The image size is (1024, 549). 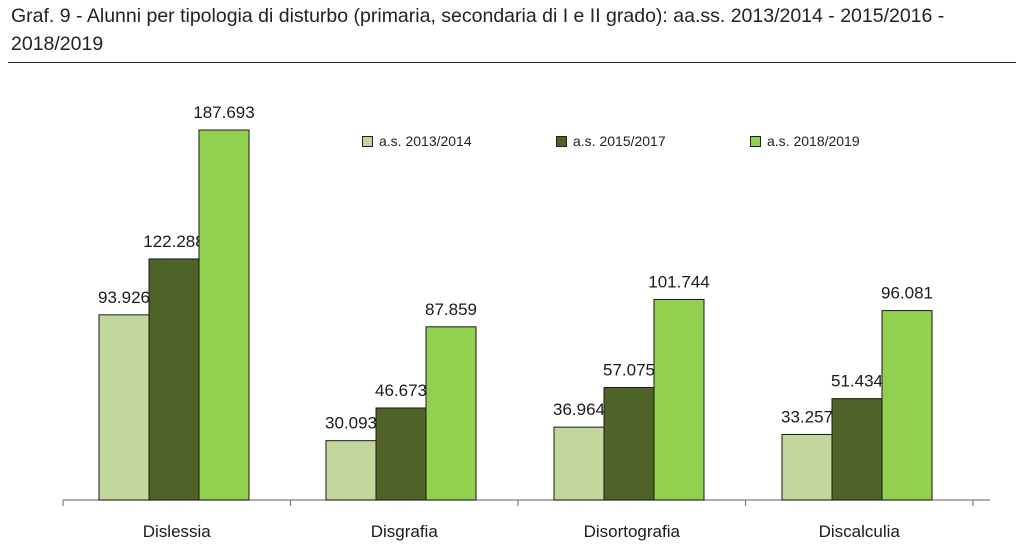 I want to click on x-tick-label: Discalculia, so click(x=860, y=531).